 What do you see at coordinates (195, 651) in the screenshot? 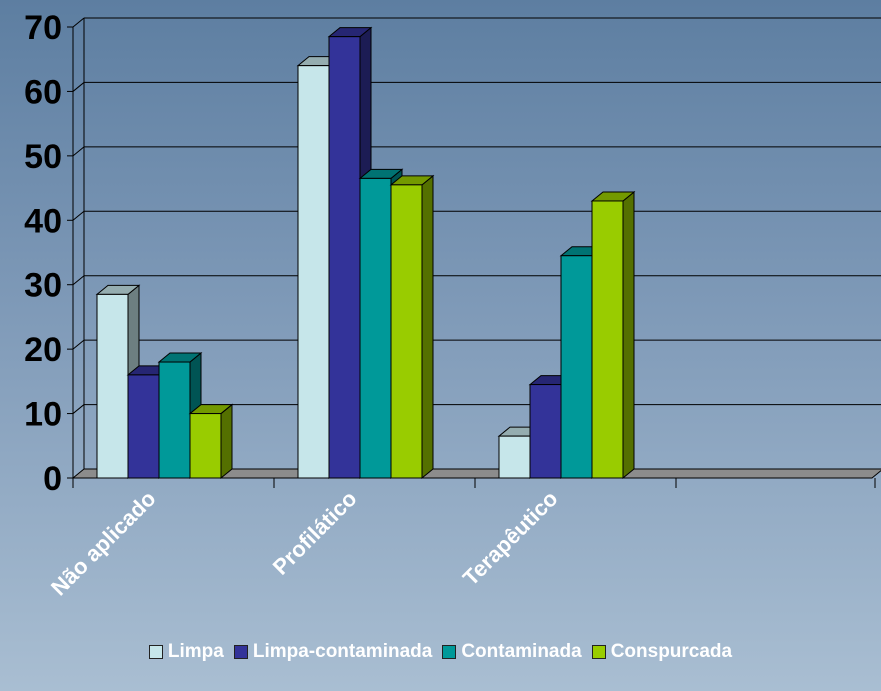
I see `legend-label: Limpa` at bounding box center [195, 651].